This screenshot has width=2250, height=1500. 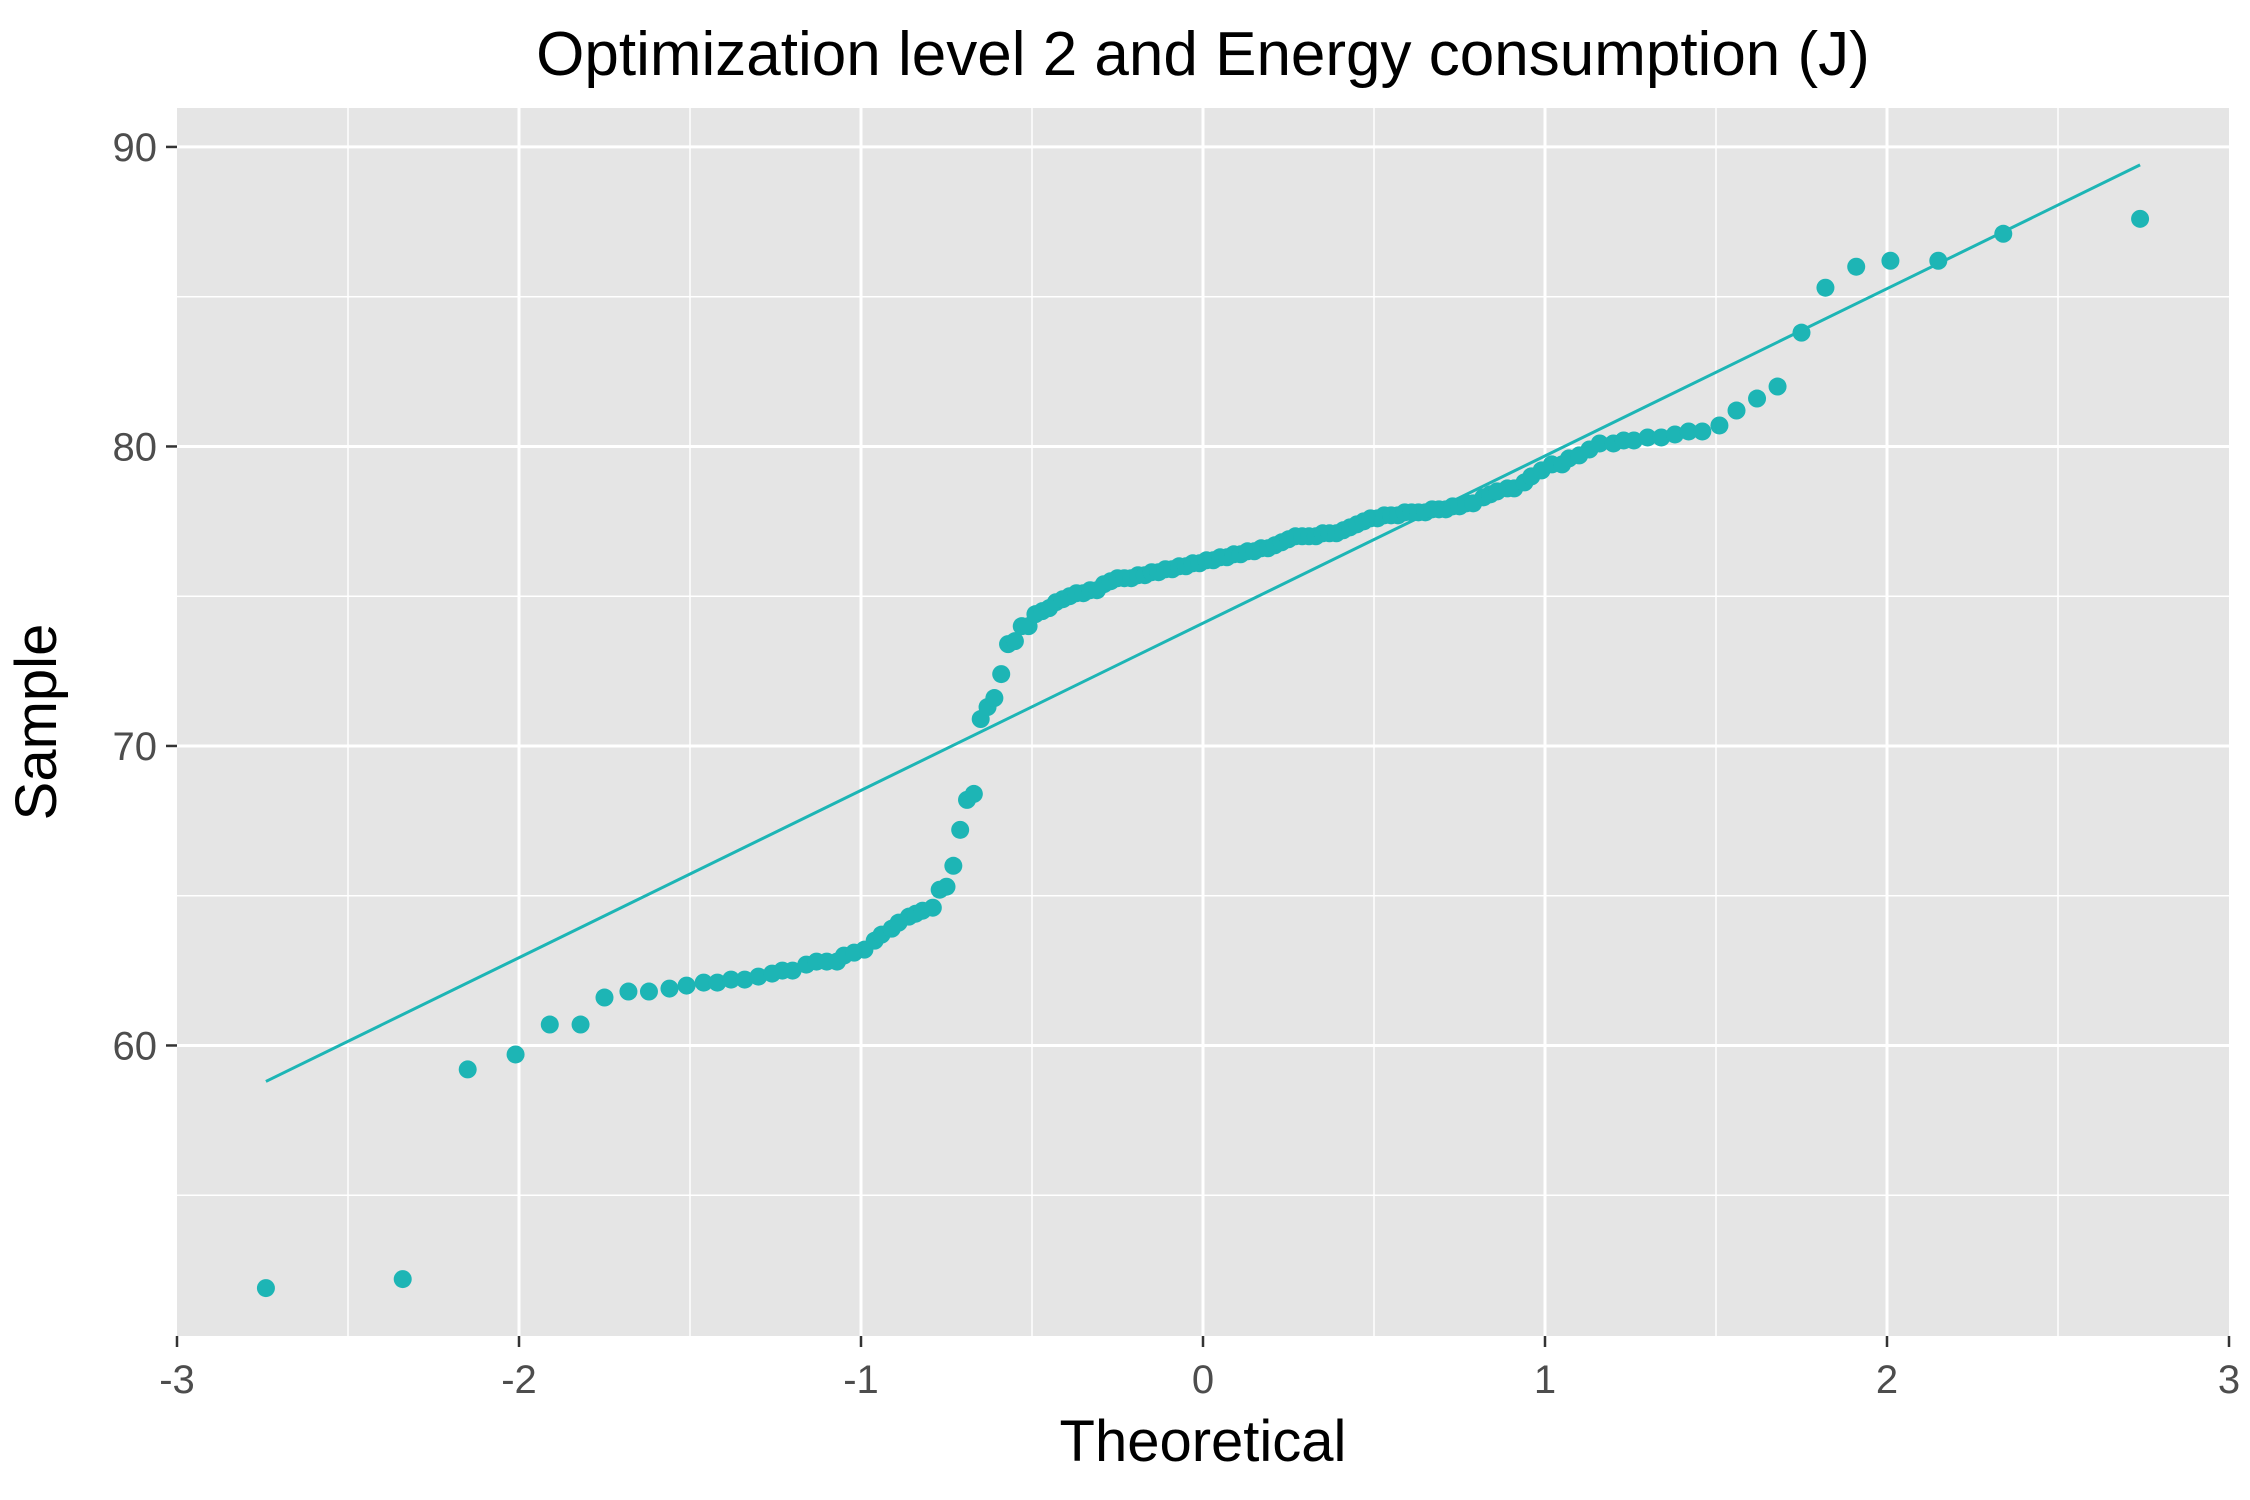 I want to click on x-tick-label: 0, so click(x=1203, y=1380).